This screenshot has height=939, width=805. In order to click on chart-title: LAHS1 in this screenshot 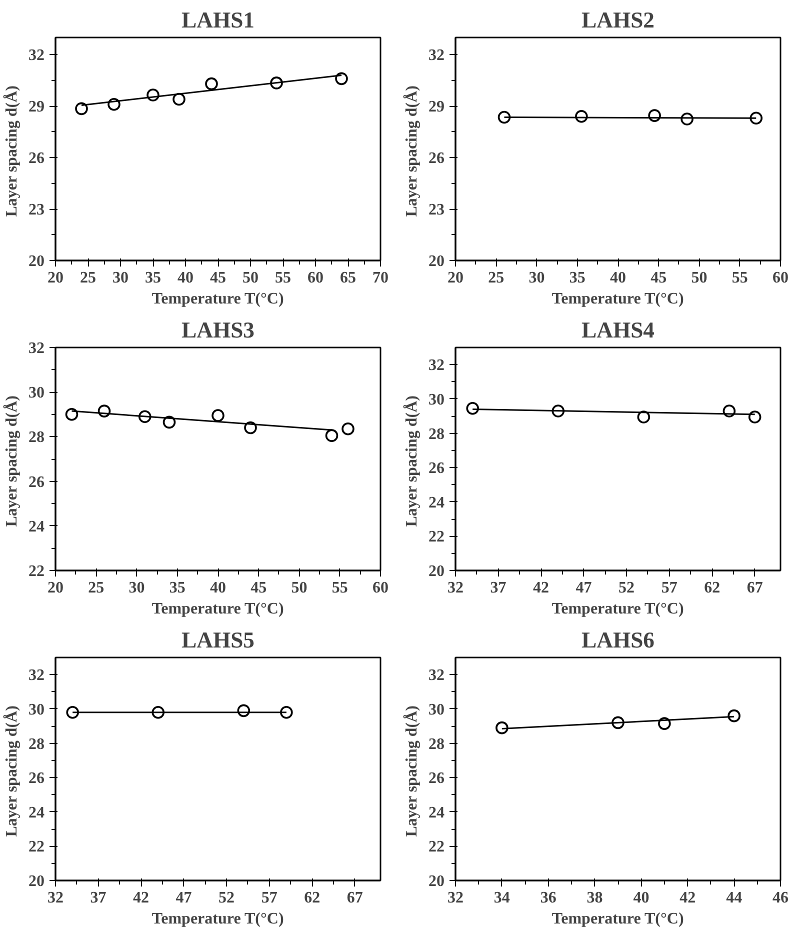, I will do `click(218, 20)`.